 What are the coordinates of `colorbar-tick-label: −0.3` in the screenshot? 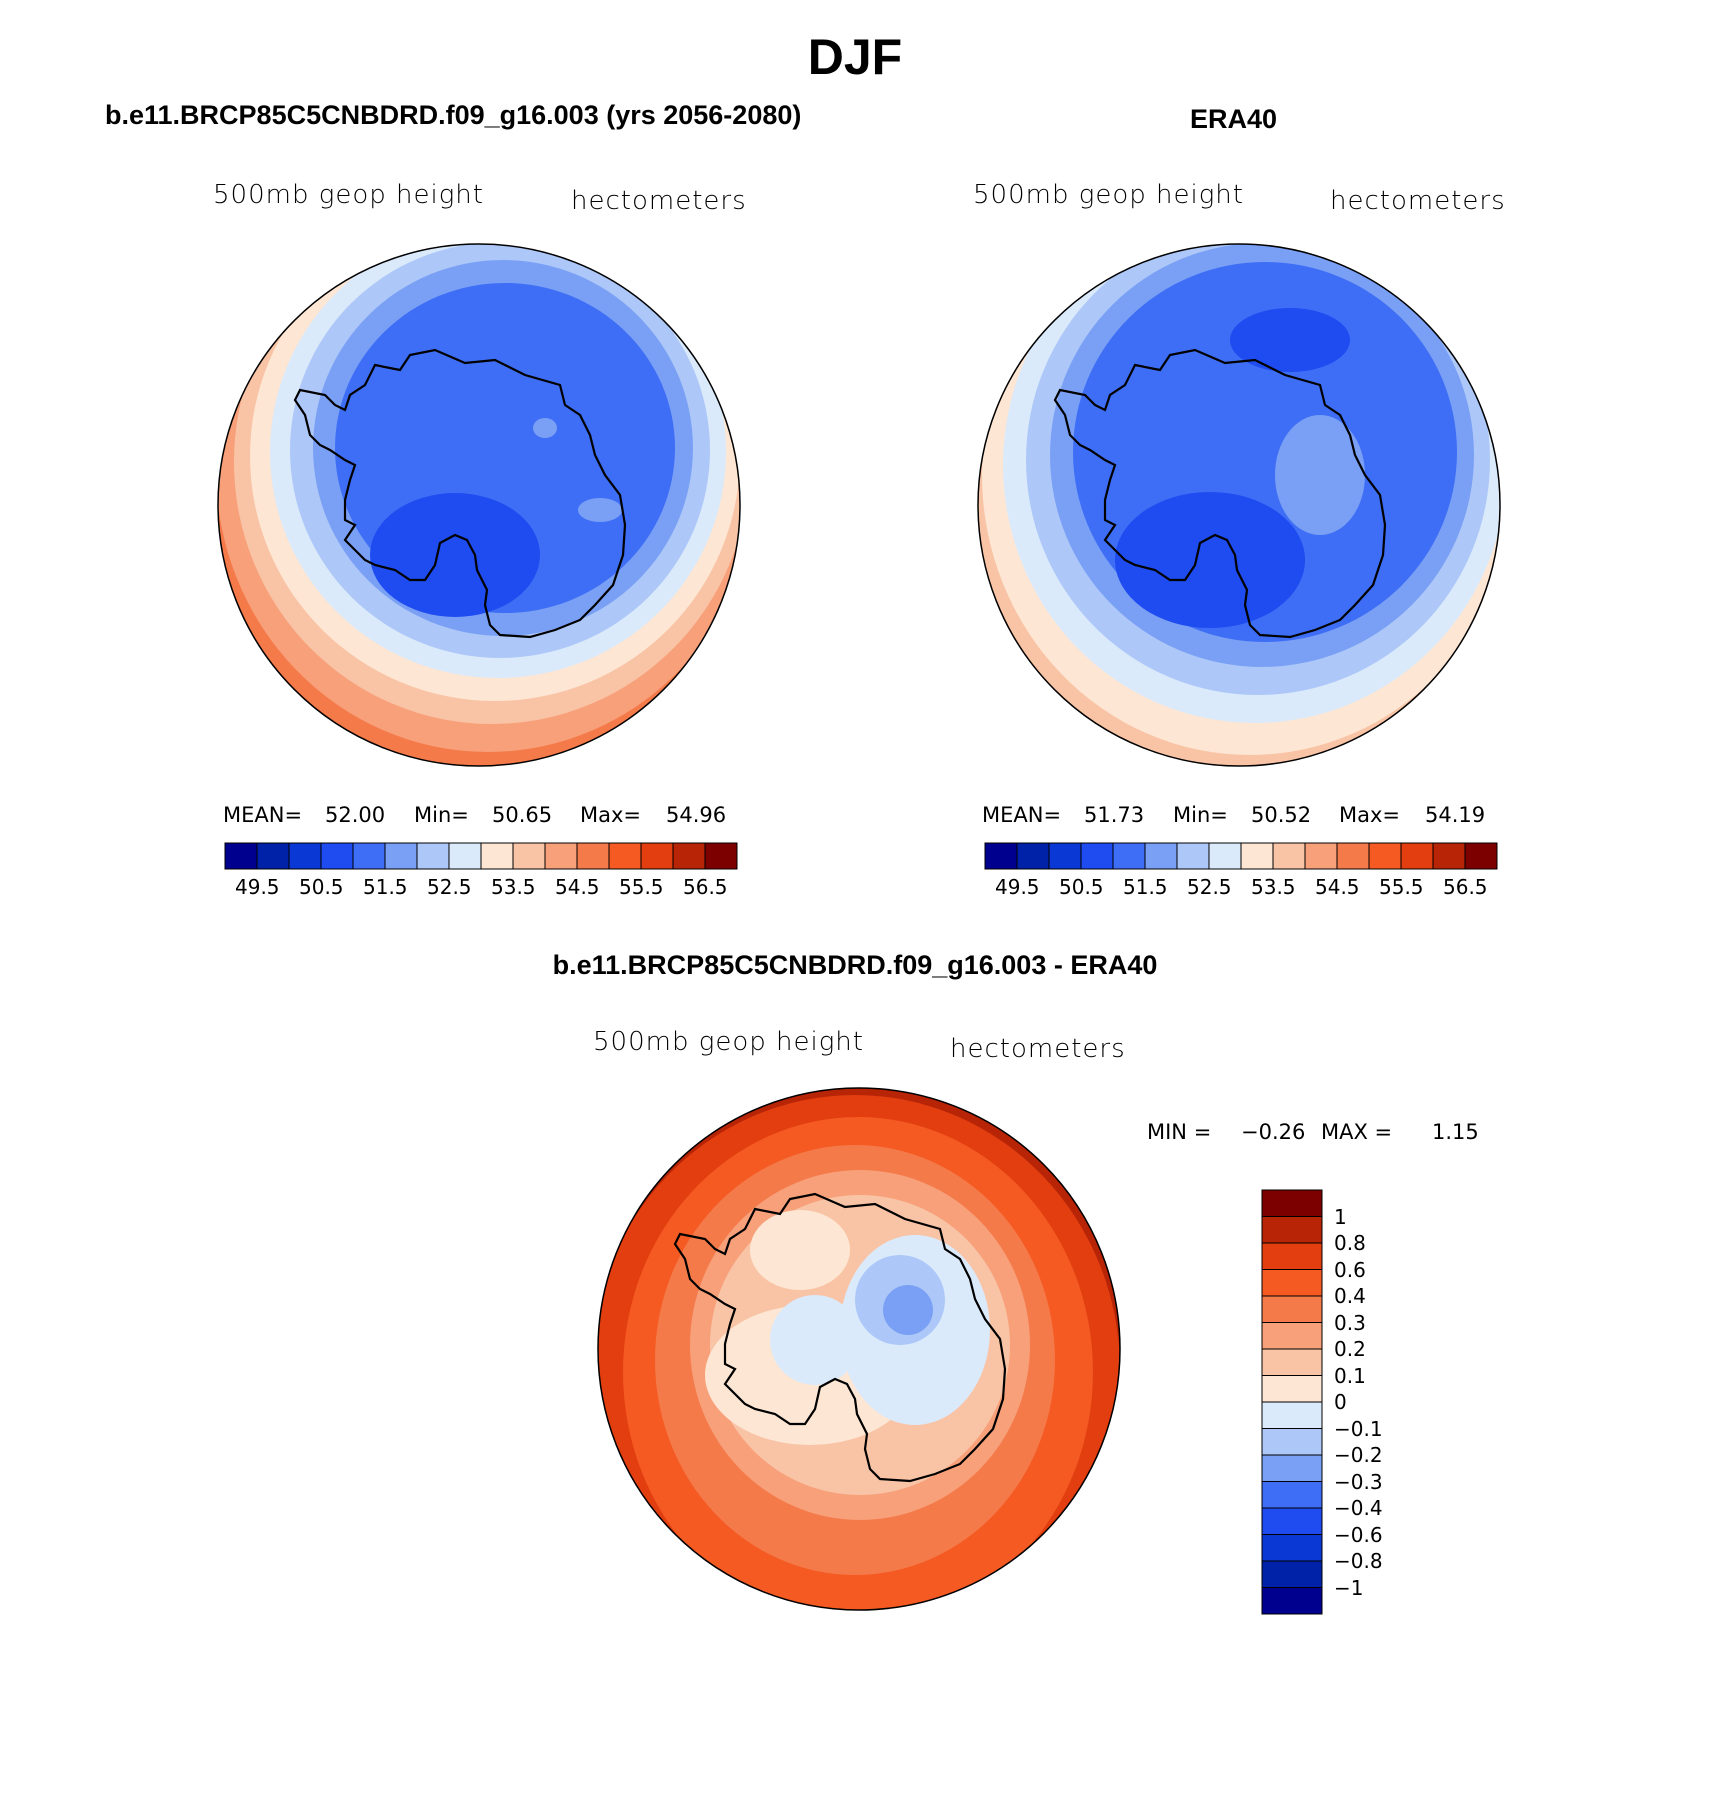 It's located at (1358, 1481).